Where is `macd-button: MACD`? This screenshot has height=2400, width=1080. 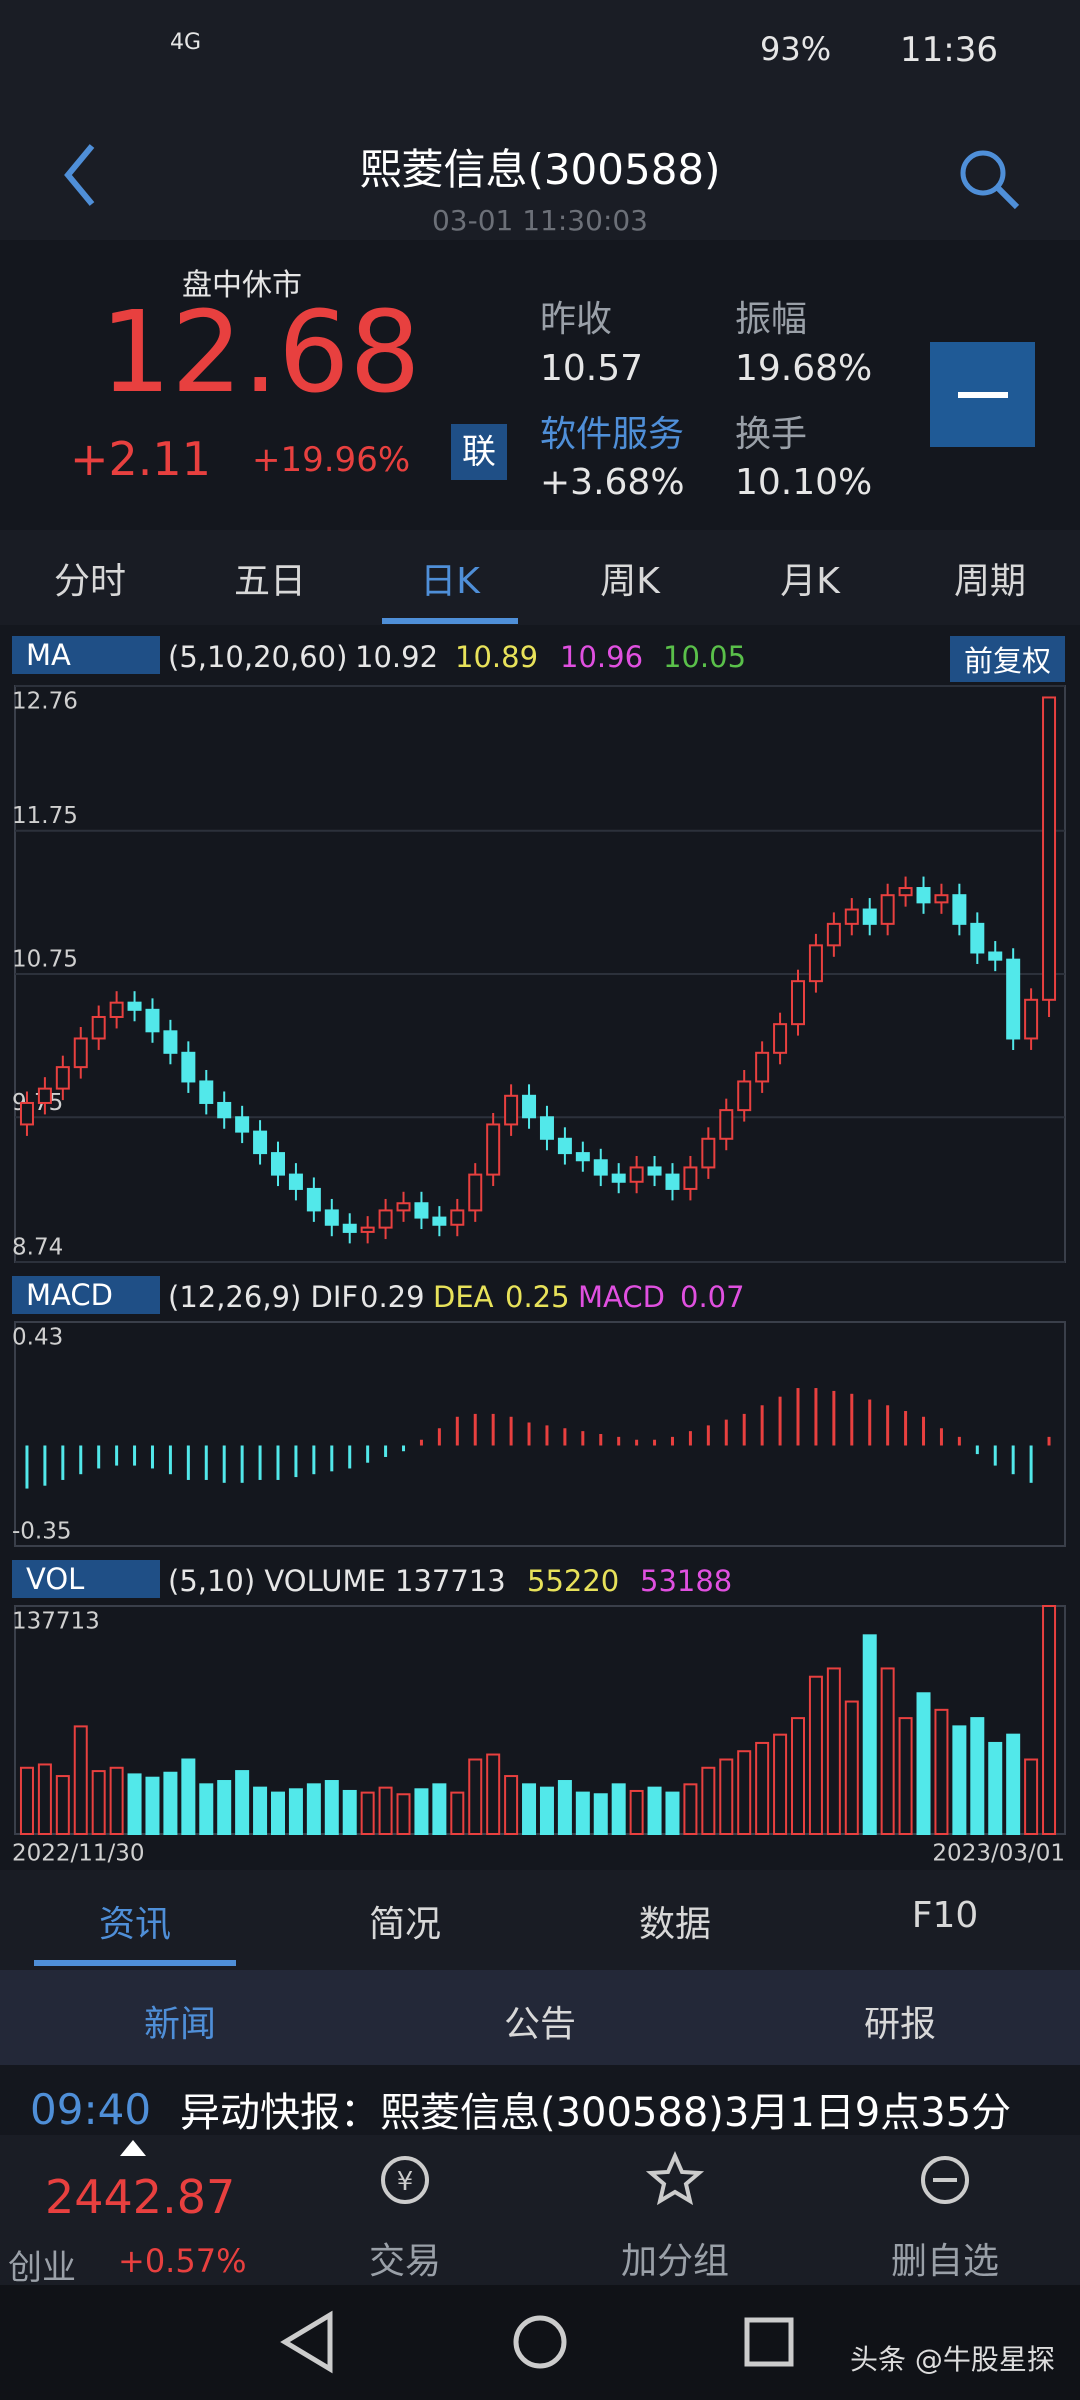 macd-button: MACD is located at coordinates (86, 1295).